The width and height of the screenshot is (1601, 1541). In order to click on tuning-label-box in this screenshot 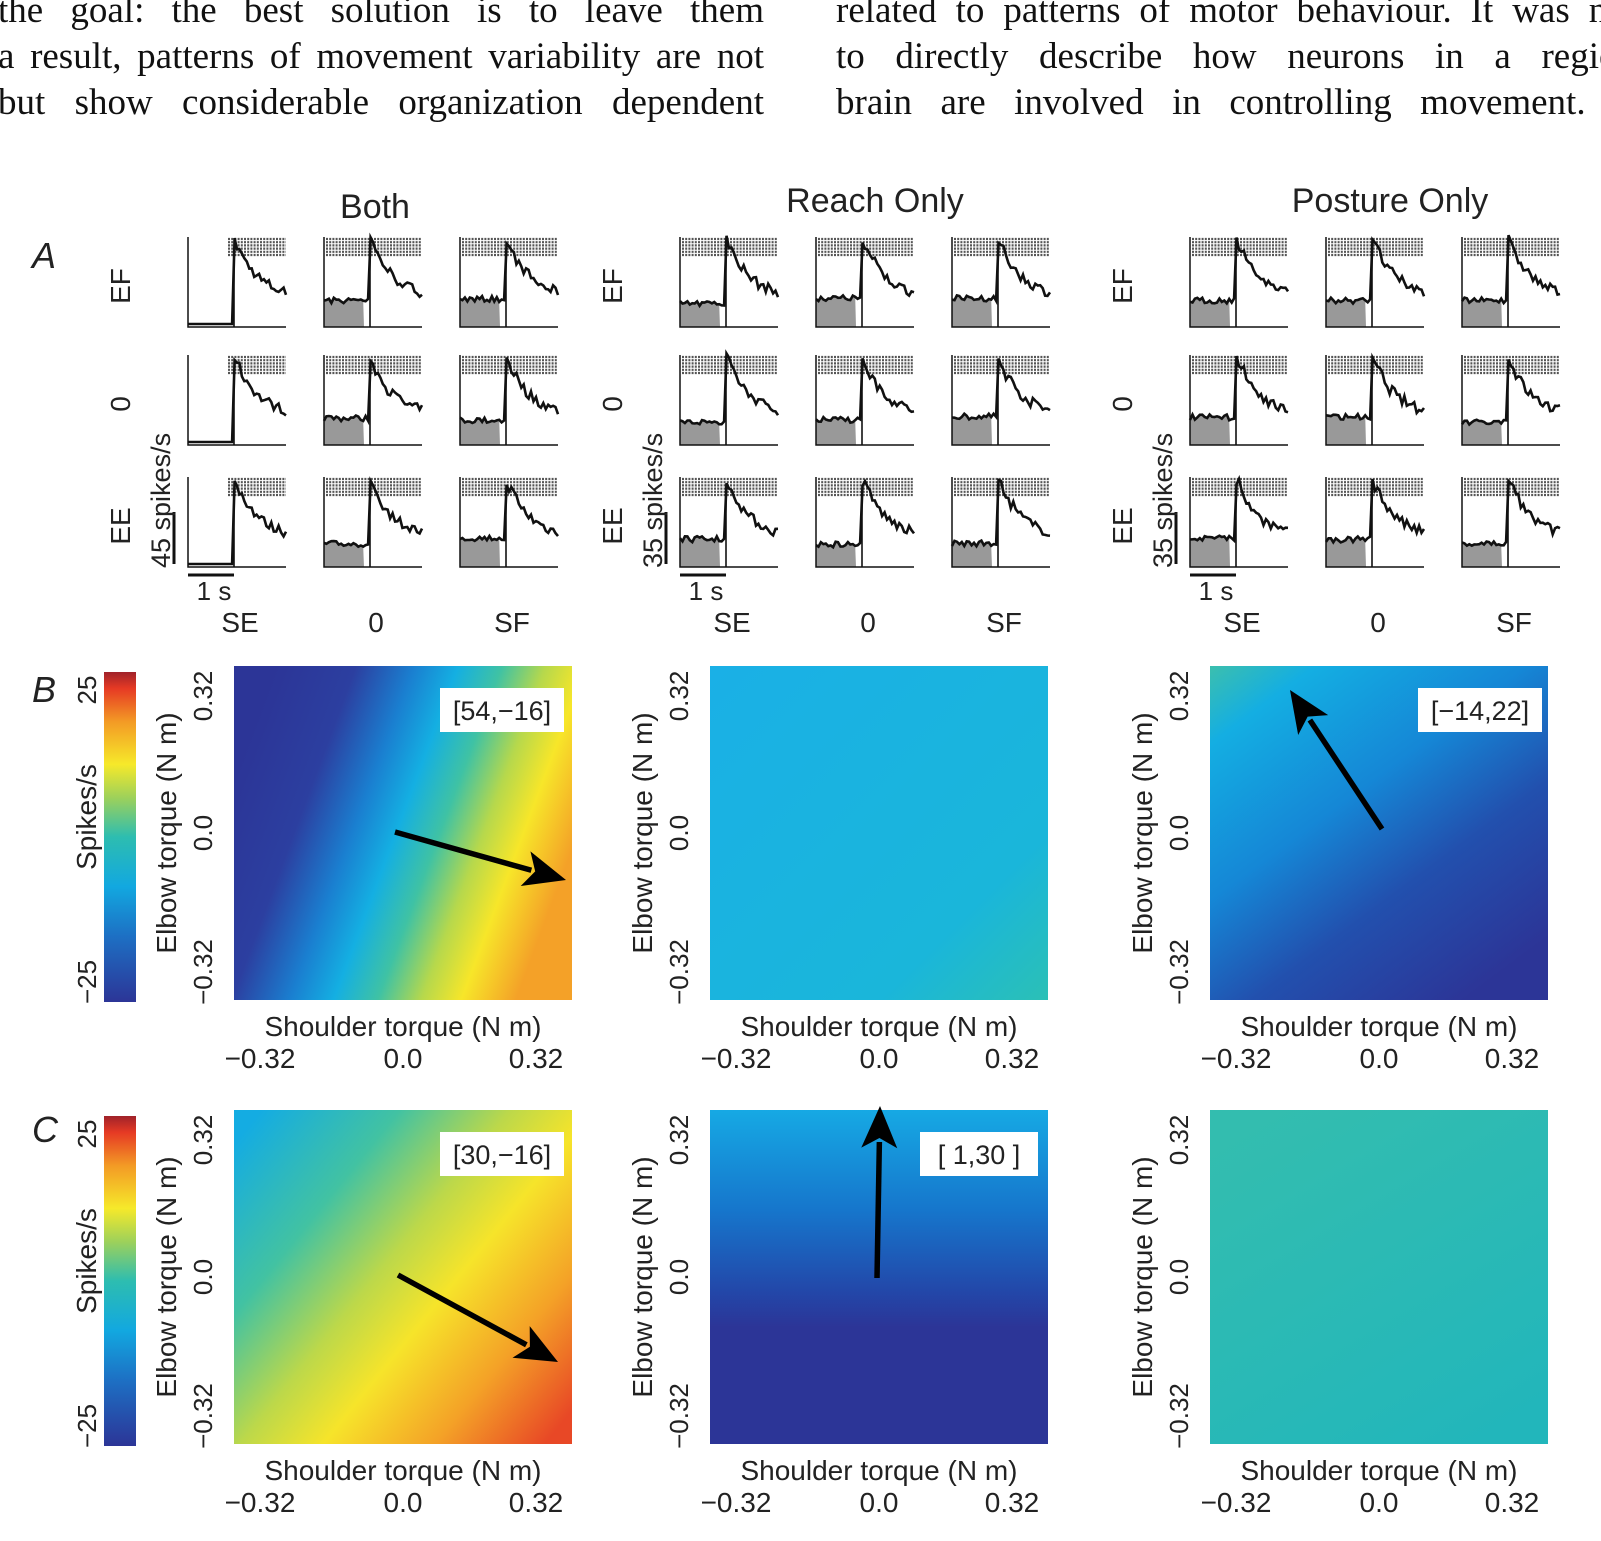, I will do `click(502, 710)`.